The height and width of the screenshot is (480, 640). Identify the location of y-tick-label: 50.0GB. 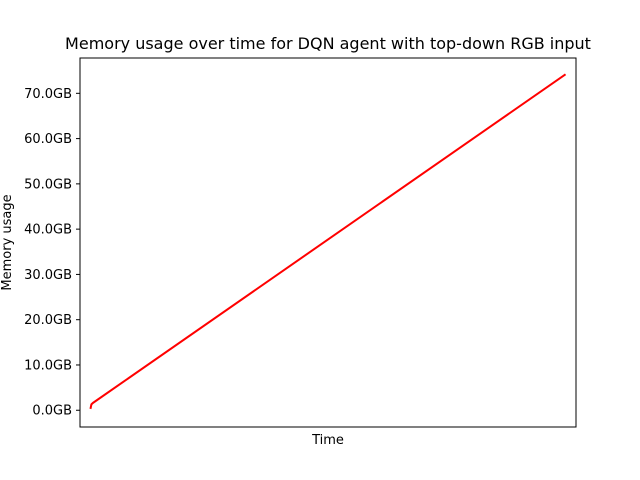
(48, 184).